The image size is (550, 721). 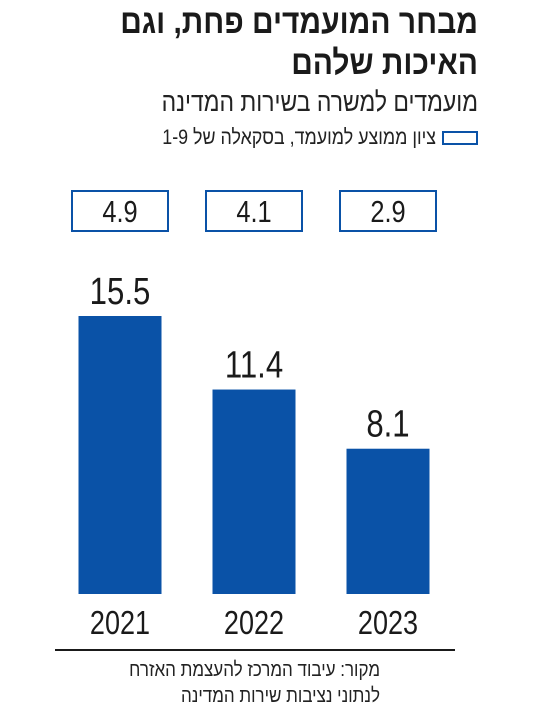 What do you see at coordinates (460, 138) in the screenshot?
I see `legend-swatch-outline-box` at bounding box center [460, 138].